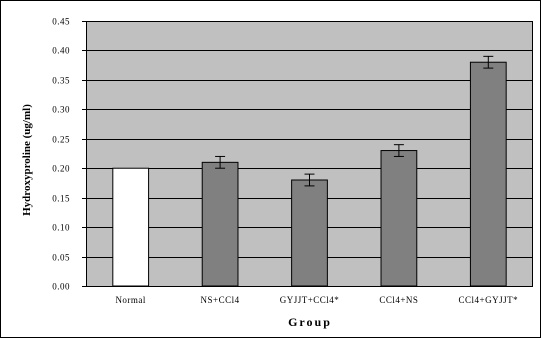  Describe the element at coordinates (61, 287) in the screenshot. I see `y-tick-label: 0.00` at that location.